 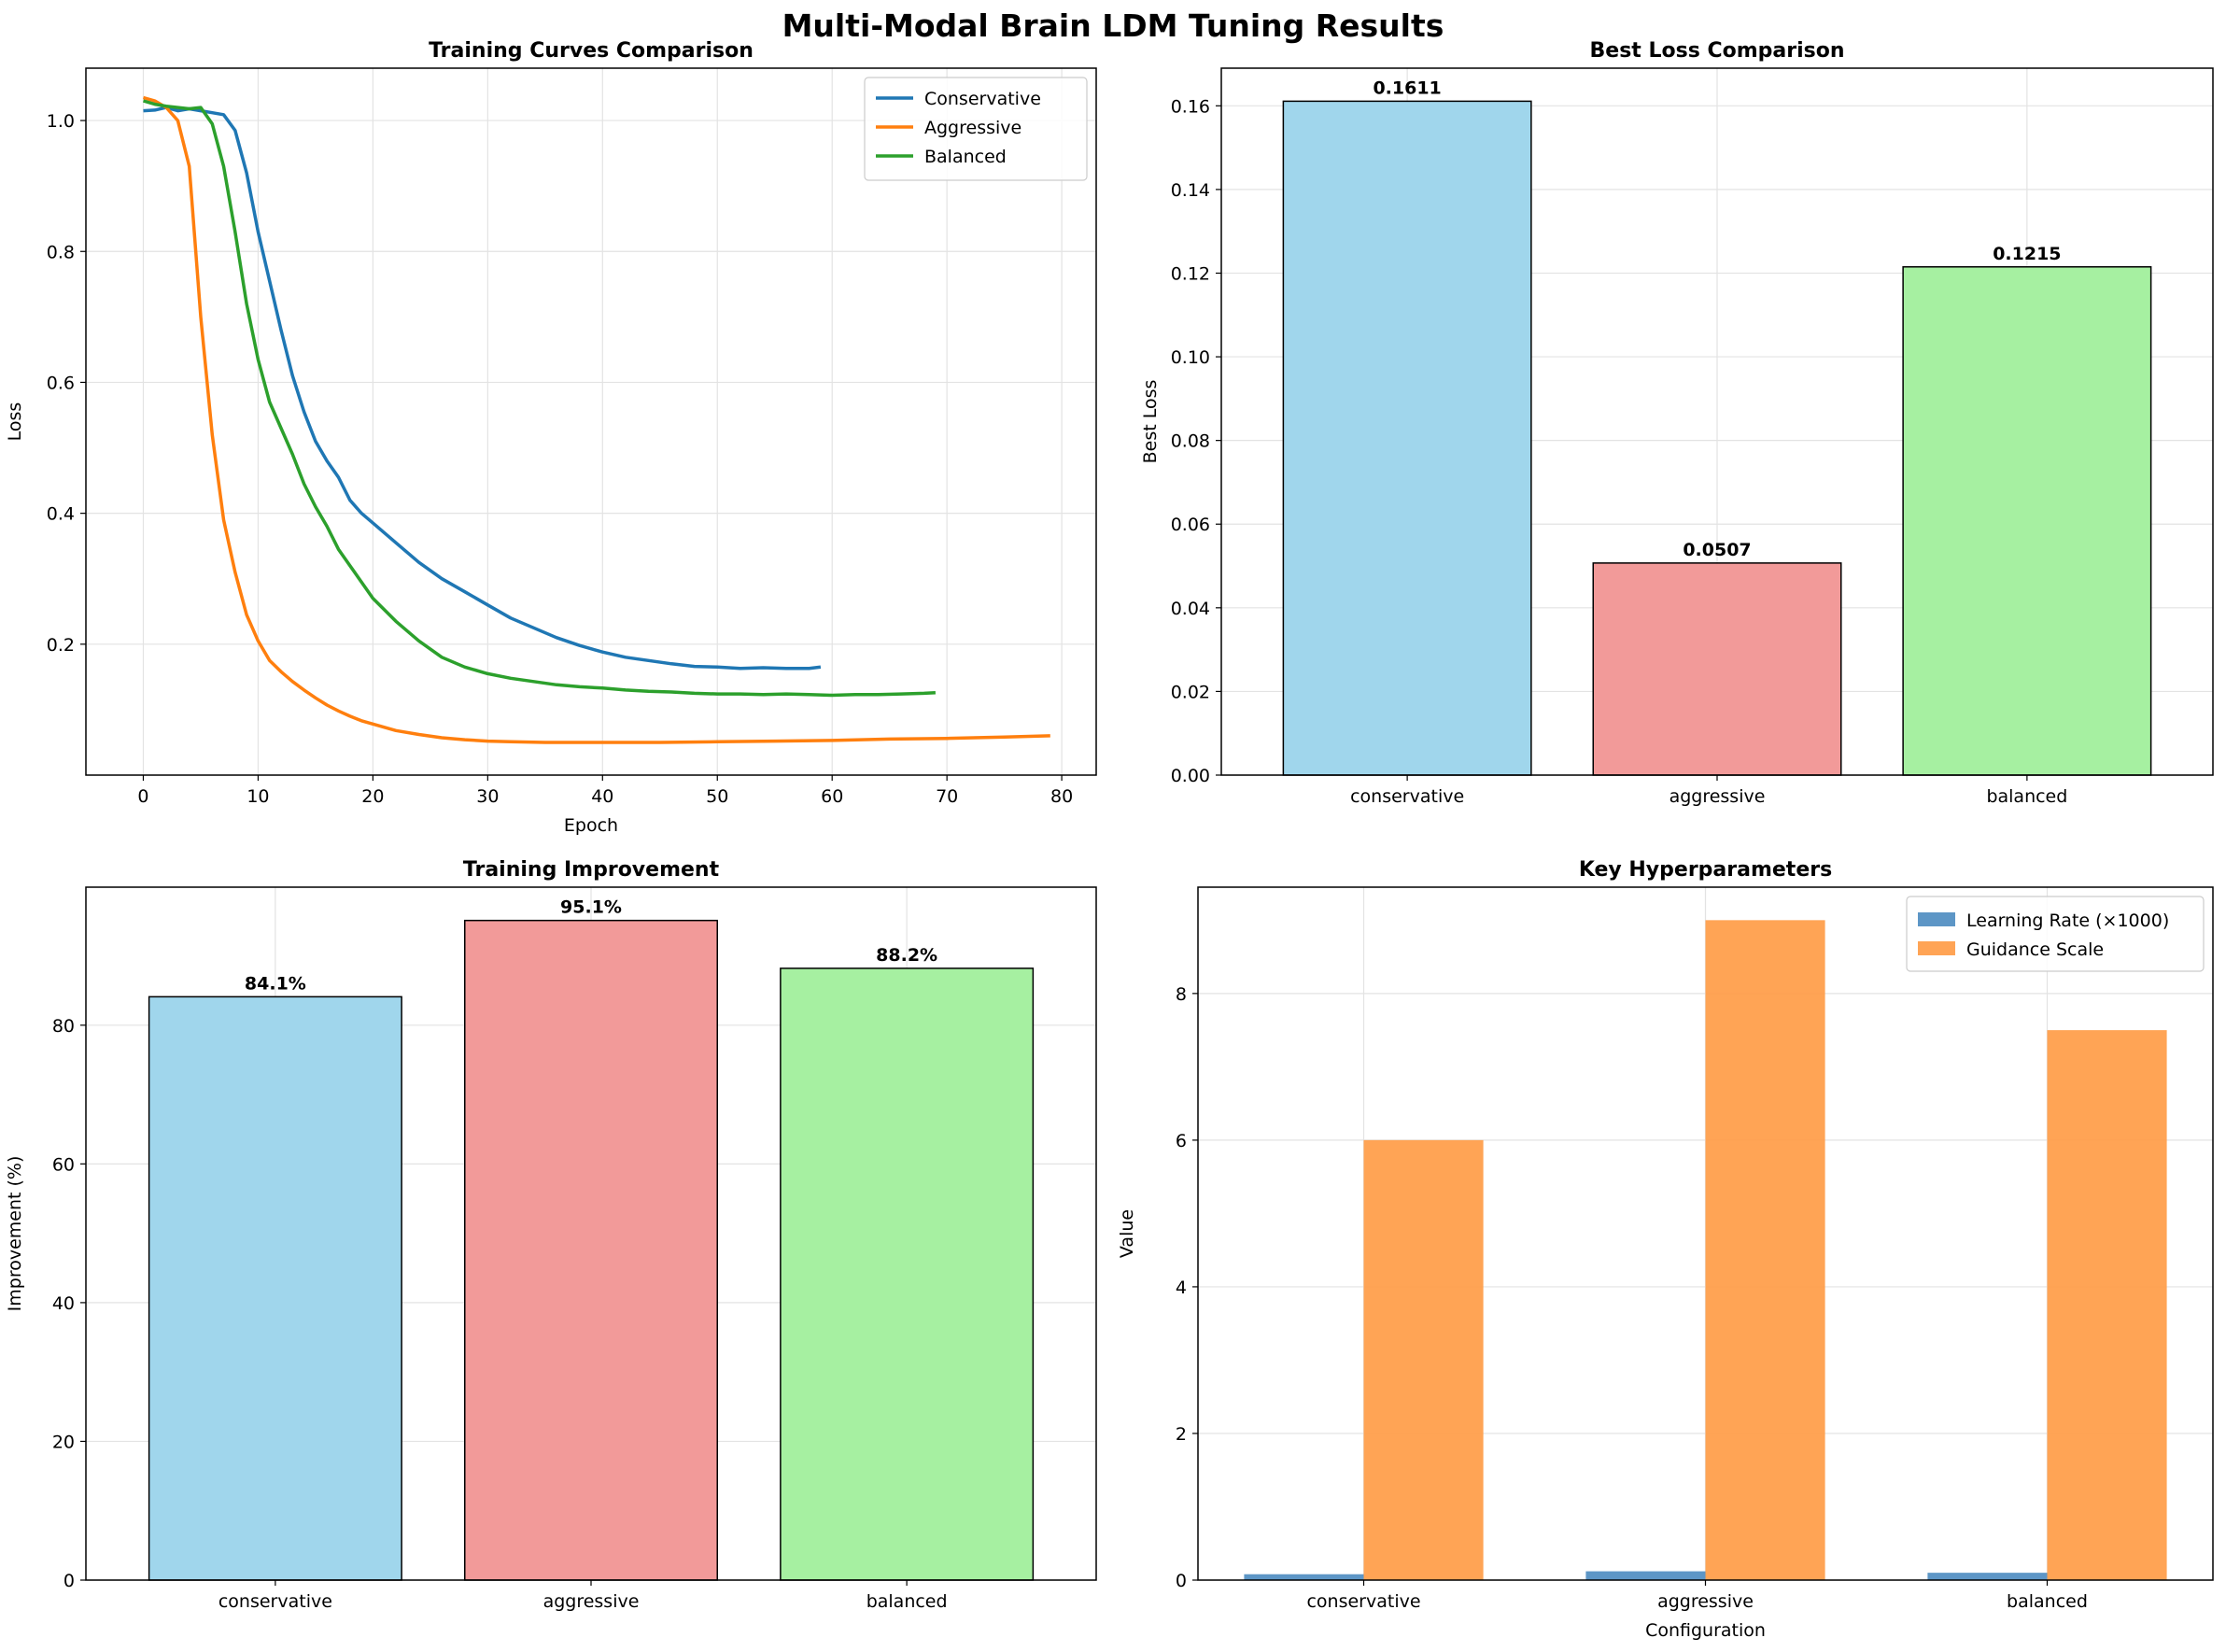 What do you see at coordinates (61, 383) in the screenshot?
I see `y-tick-label: 0.6` at bounding box center [61, 383].